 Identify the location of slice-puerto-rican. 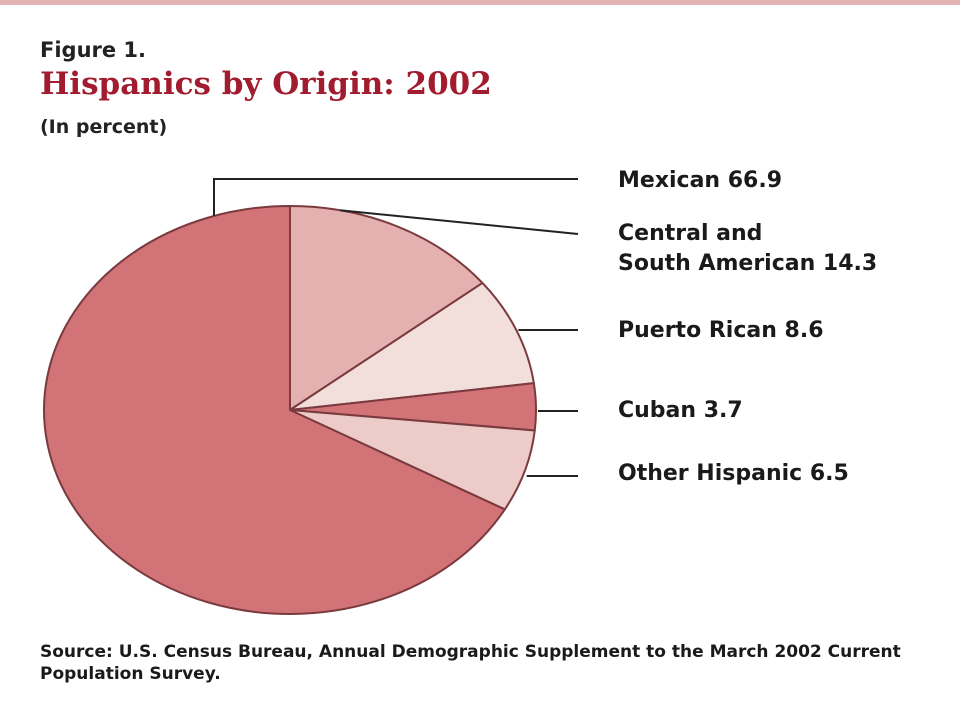
(412, 346).